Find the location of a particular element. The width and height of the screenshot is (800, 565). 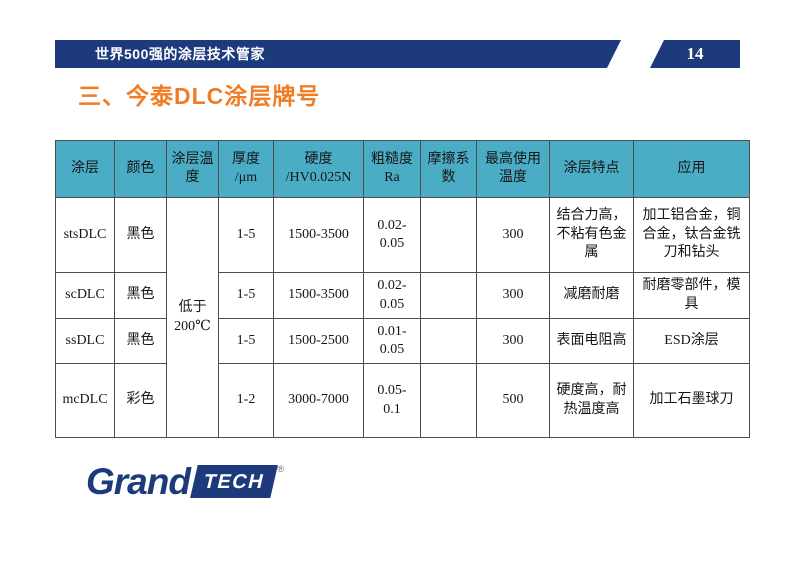

registered-mark: ® is located at coordinates (281, 469).